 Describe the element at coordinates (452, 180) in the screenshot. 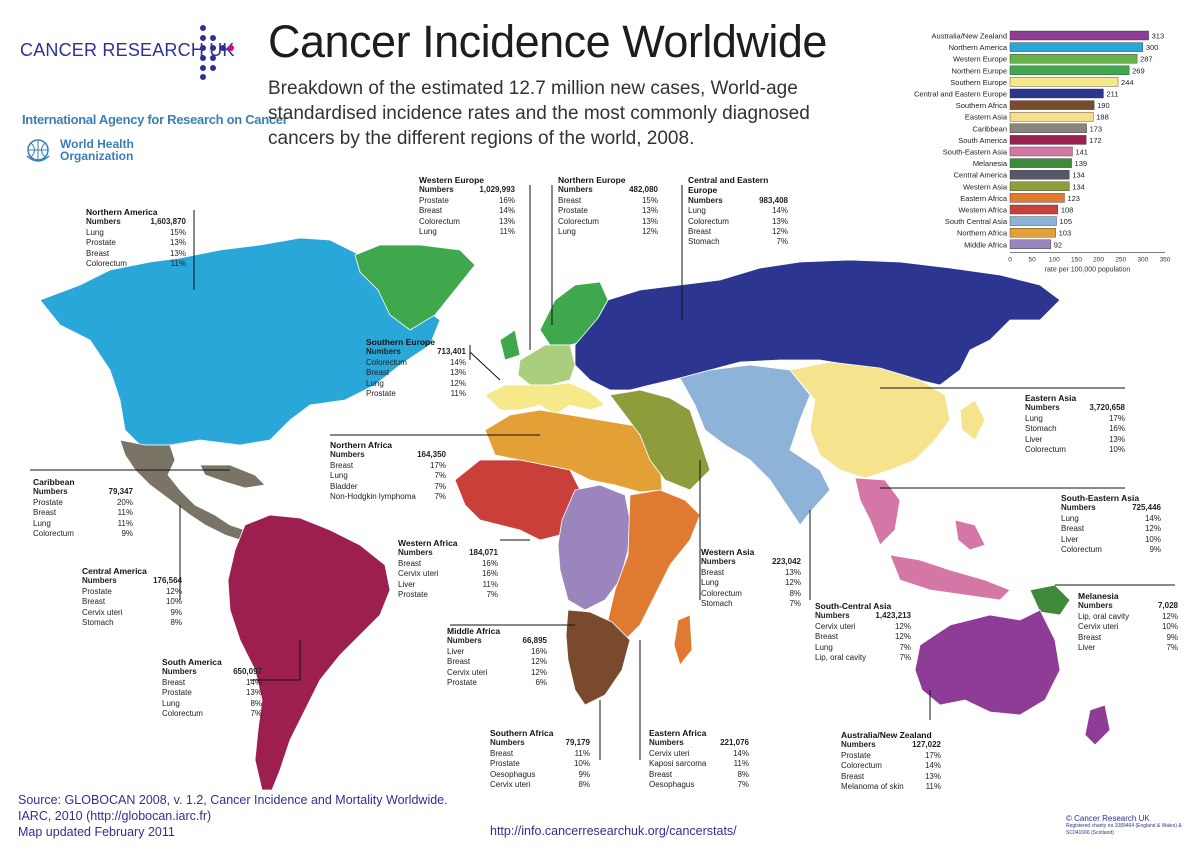

I see `region-title: Western Europe` at that location.